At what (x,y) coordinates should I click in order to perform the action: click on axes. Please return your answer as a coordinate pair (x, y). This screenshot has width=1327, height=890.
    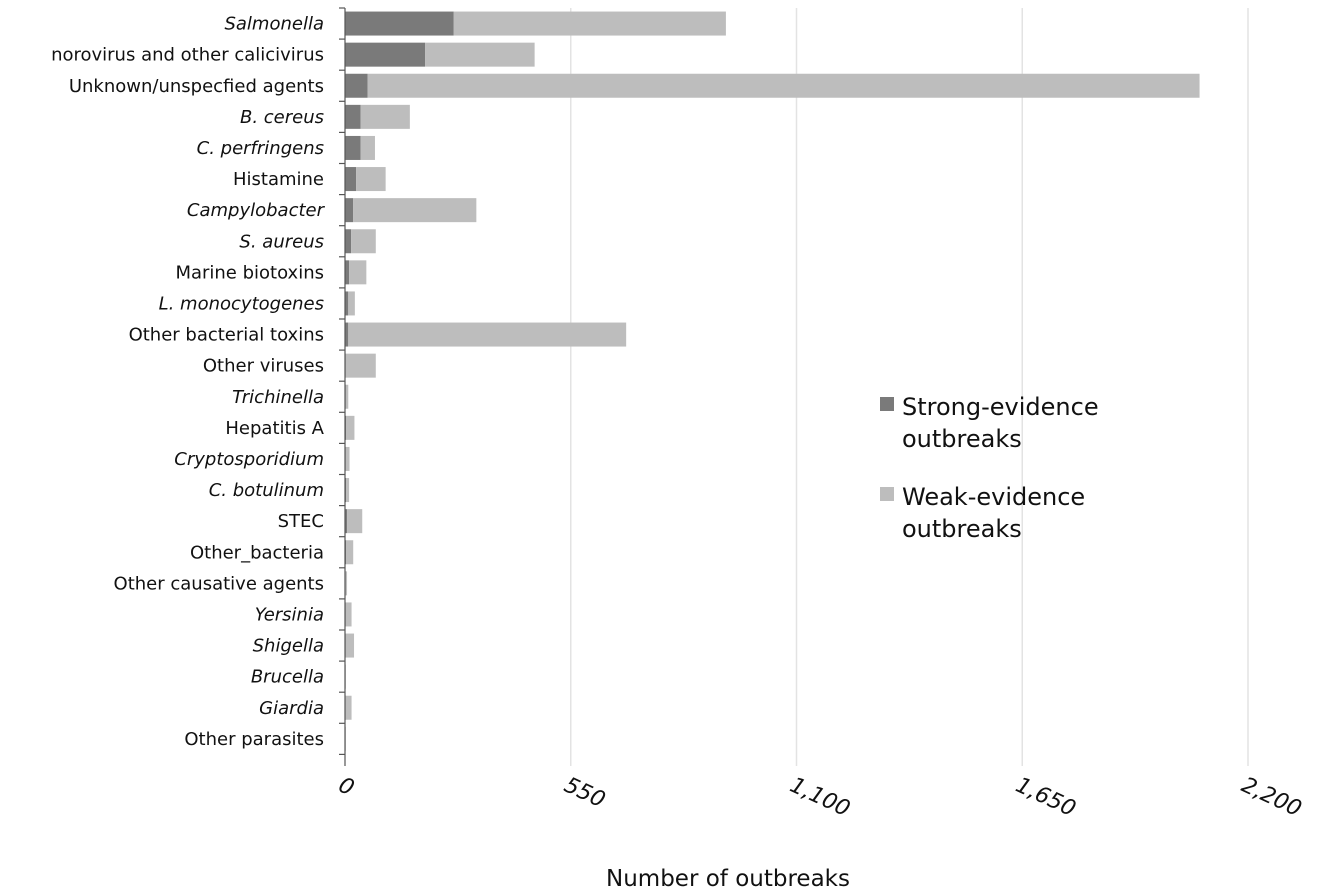
    Looking at the image, I should click on (342, 386).